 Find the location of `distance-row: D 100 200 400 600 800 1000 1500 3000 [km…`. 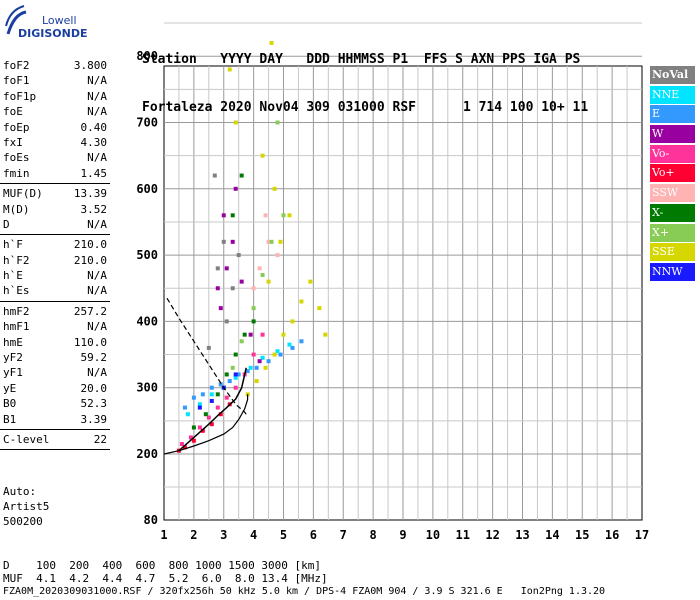

distance-row: D 100 200 400 600 800 1000 1500 3000 [km… is located at coordinates (165, 565).